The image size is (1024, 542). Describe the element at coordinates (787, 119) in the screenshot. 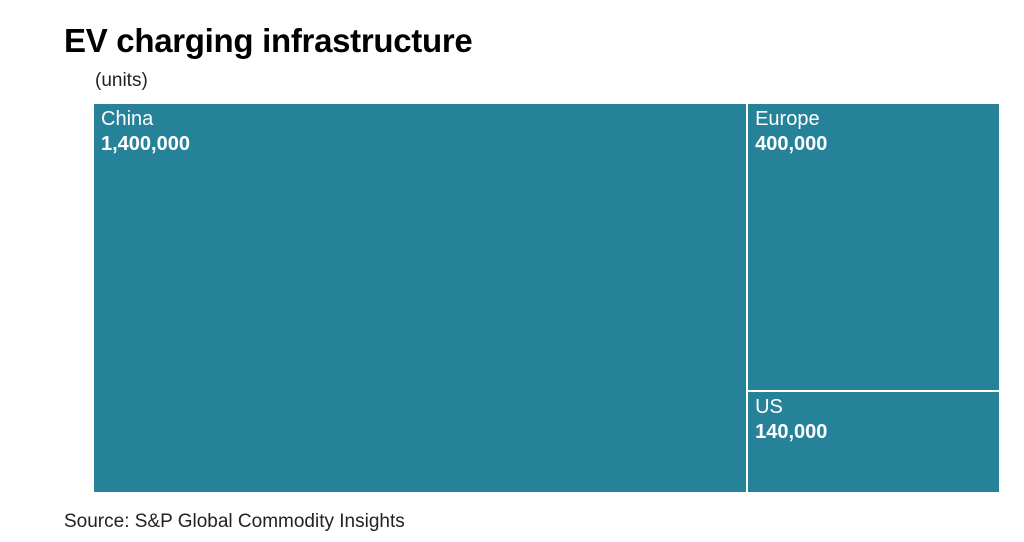

I see `tile-label: Europe` at that location.